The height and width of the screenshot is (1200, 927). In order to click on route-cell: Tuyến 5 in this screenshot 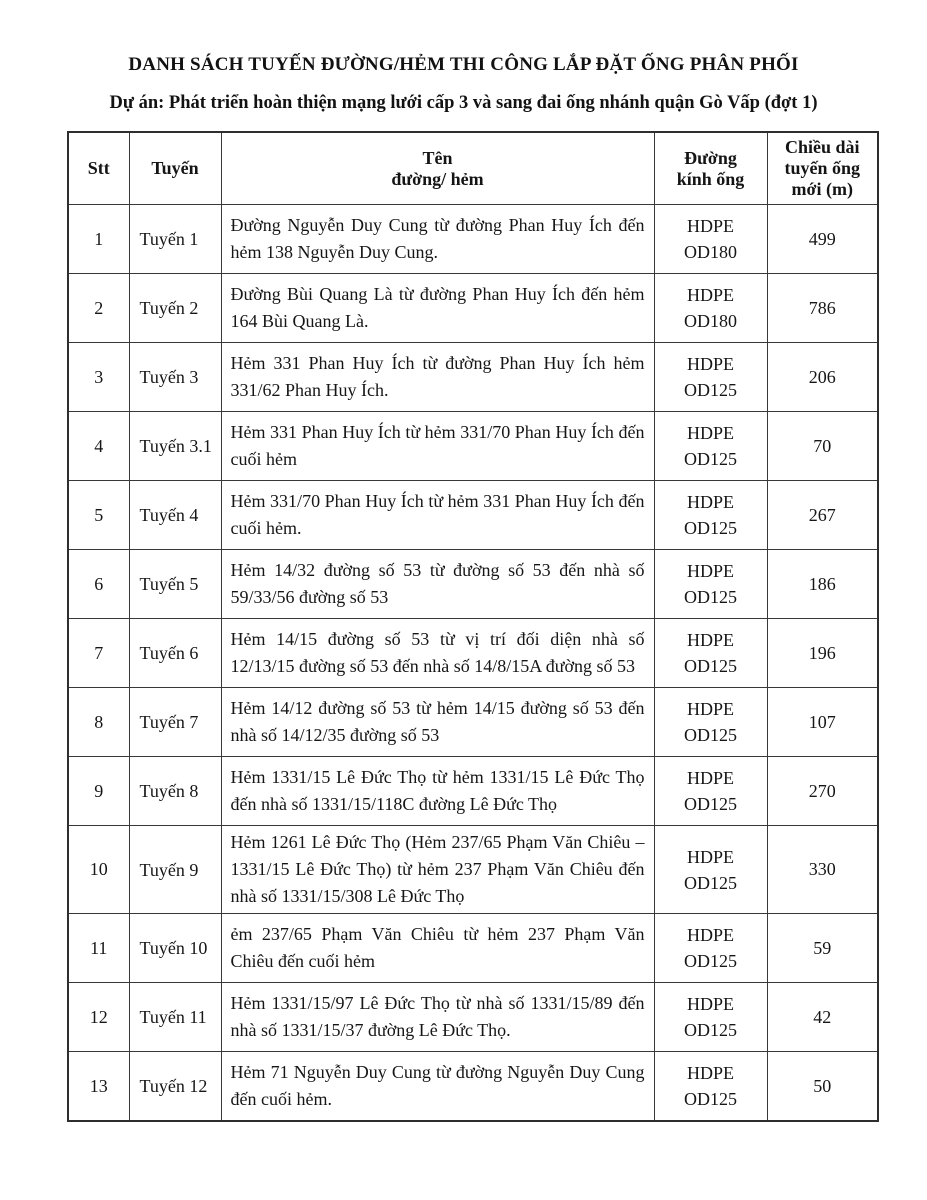, I will do `click(175, 584)`.